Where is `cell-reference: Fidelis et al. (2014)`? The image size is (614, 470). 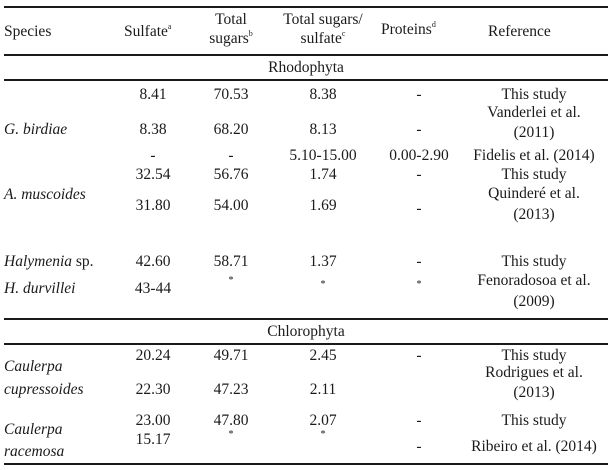
cell-reference: Fidelis et al. (2014) is located at coordinates (534, 155).